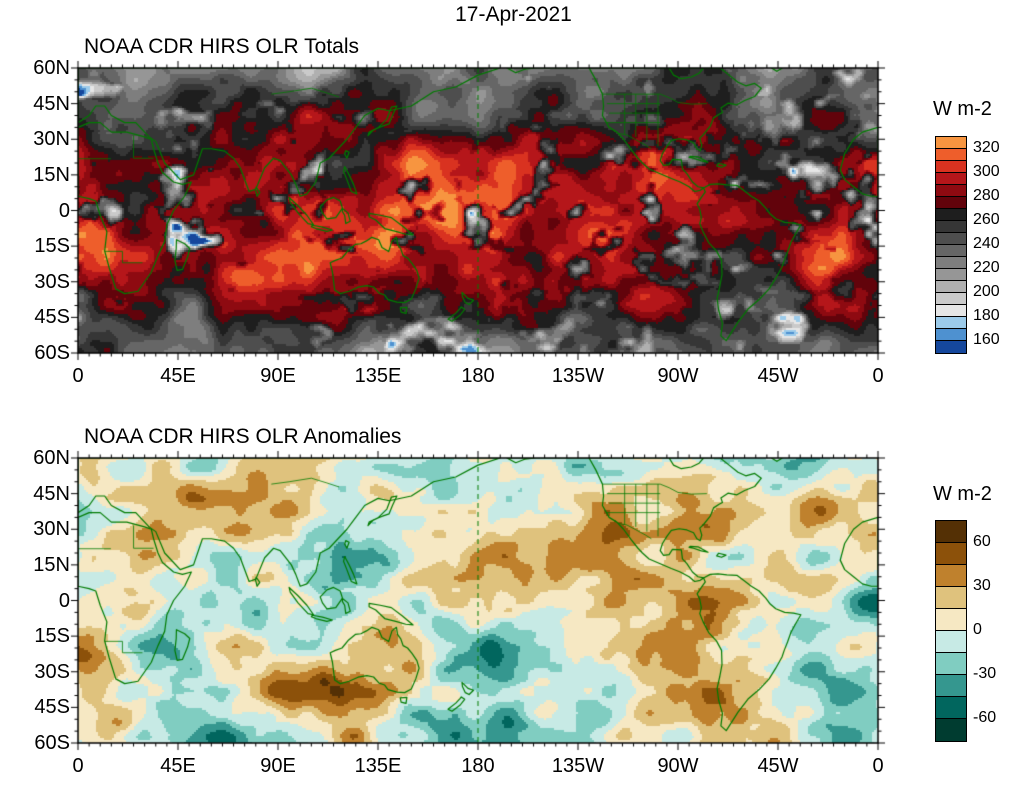 Image resolution: width=1027 pixels, height=788 pixels. Describe the element at coordinates (985, 673) in the screenshot. I see `colorbar-tick-label: -30` at that location.